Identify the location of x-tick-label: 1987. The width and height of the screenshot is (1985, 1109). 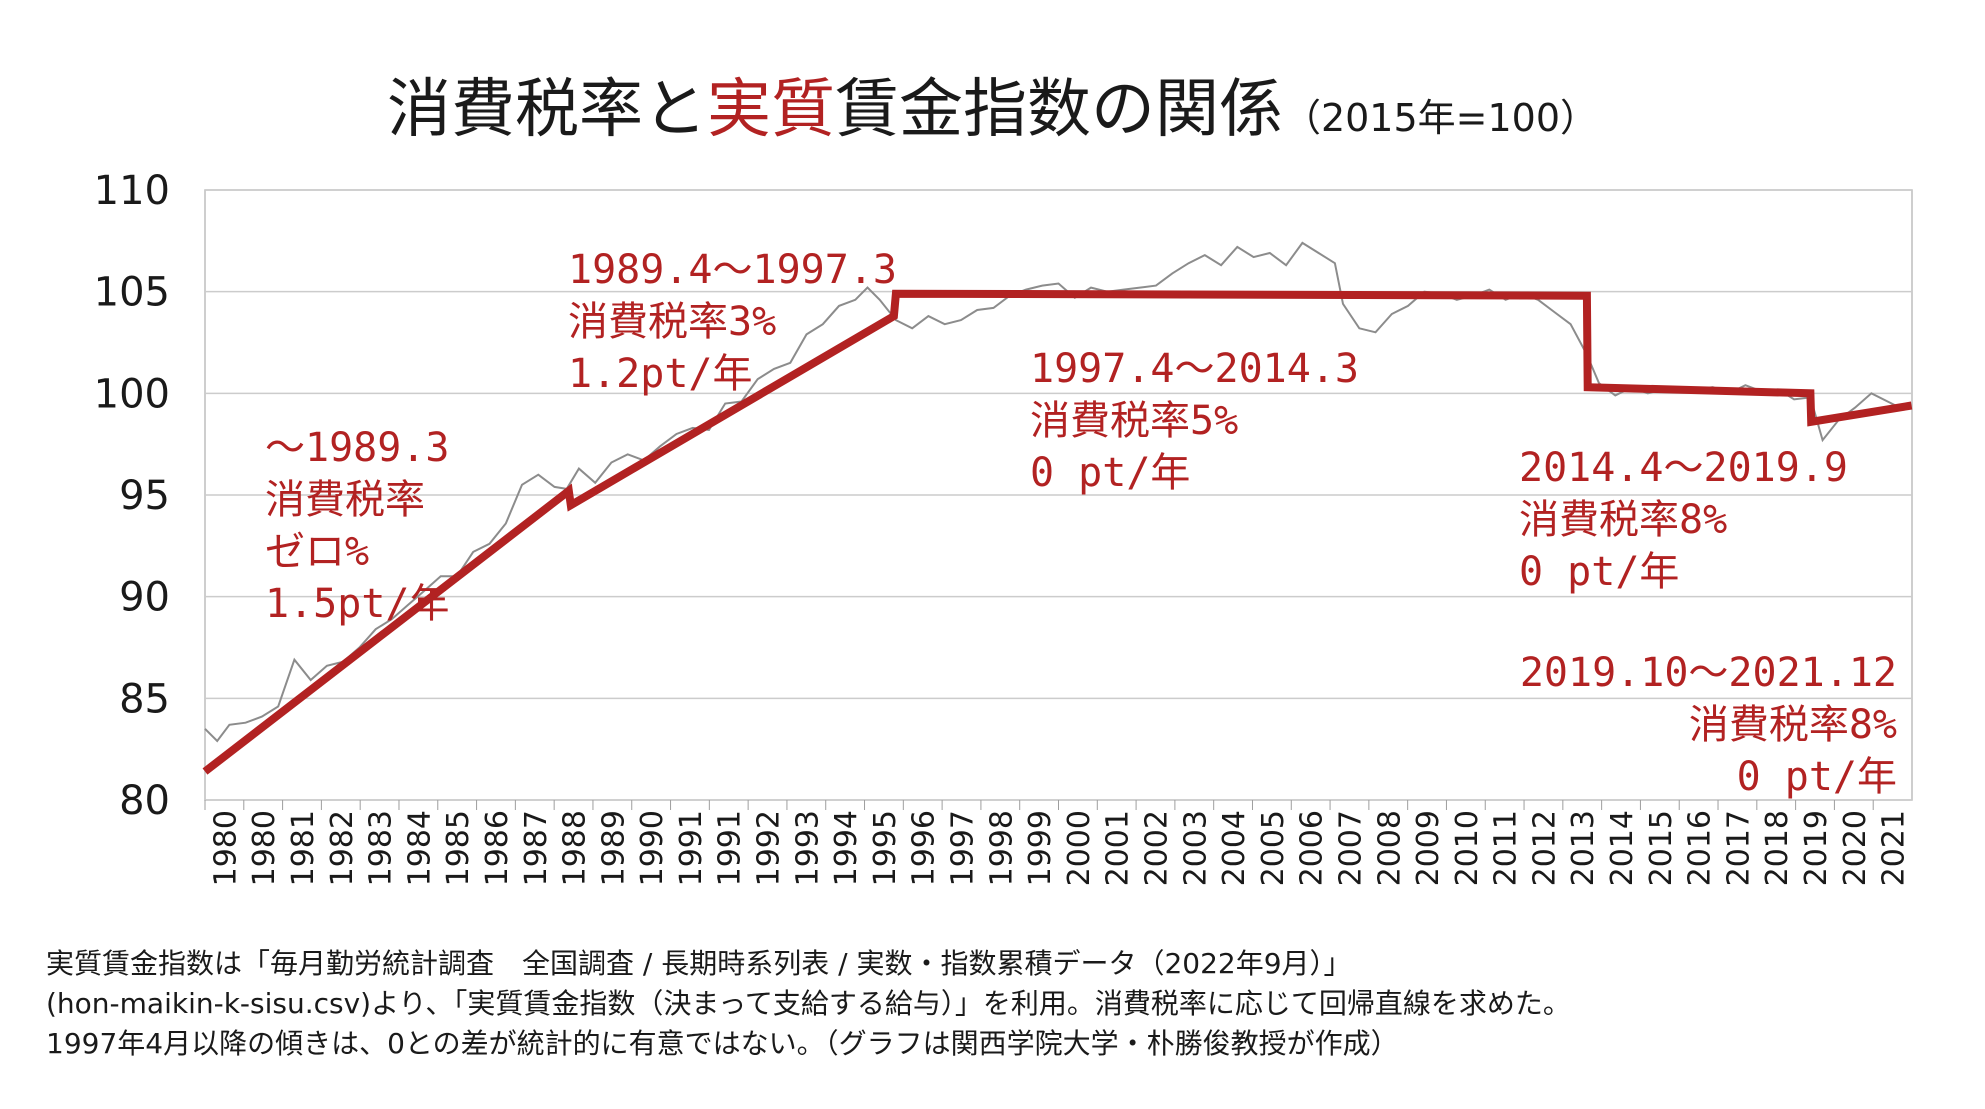
(536, 848).